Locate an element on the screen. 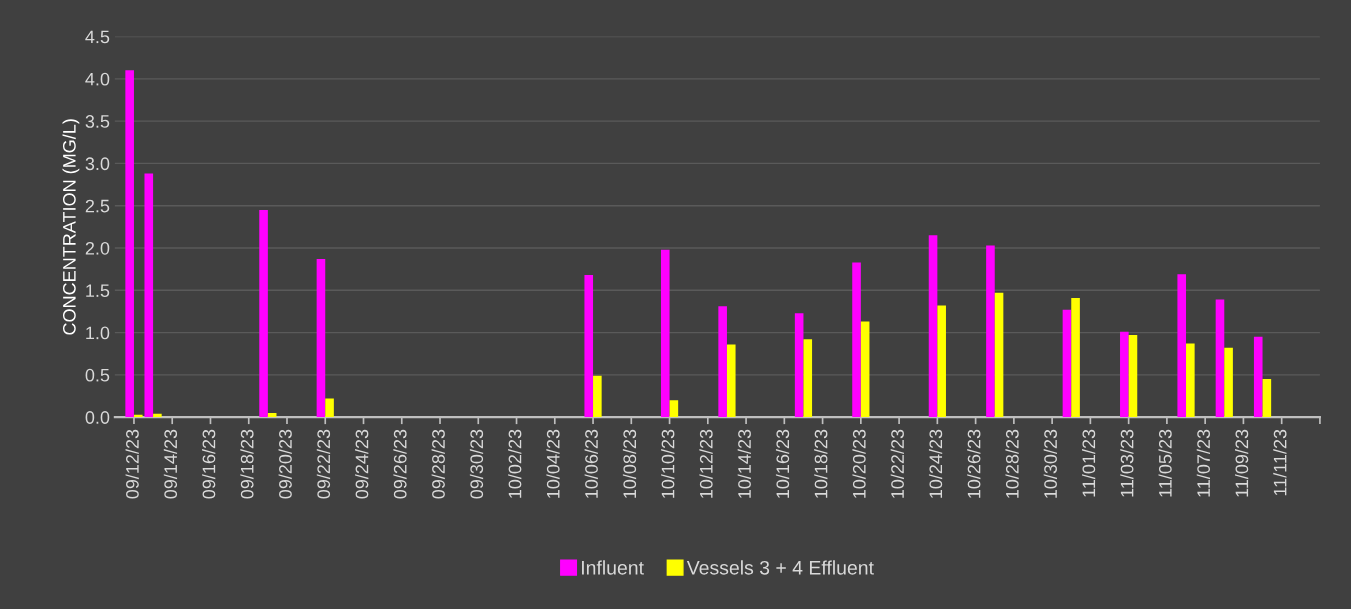 The width and height of the screenshot is (1351, 609). x-tick-label: 10/18/23 is located at coordinates (821, 463).